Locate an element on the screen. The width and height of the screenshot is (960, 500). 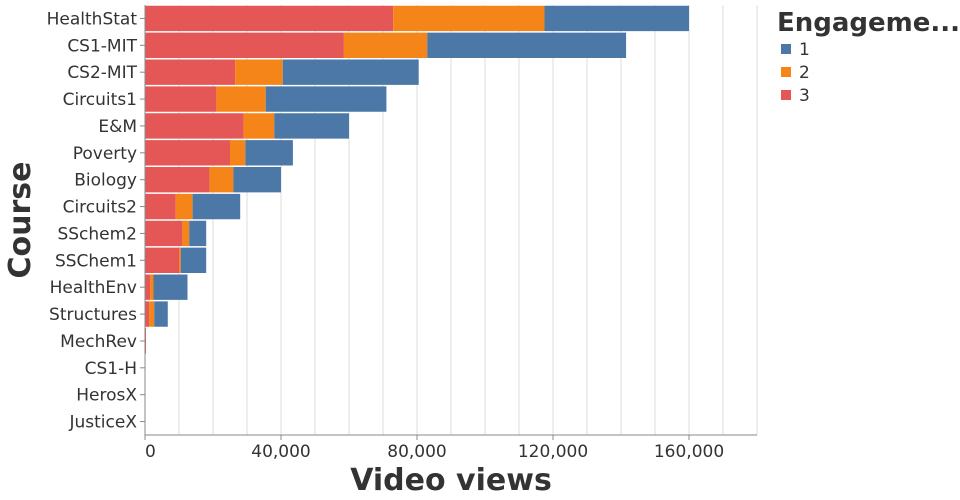
legend-label: 2 is located at coordinates (804, 73).